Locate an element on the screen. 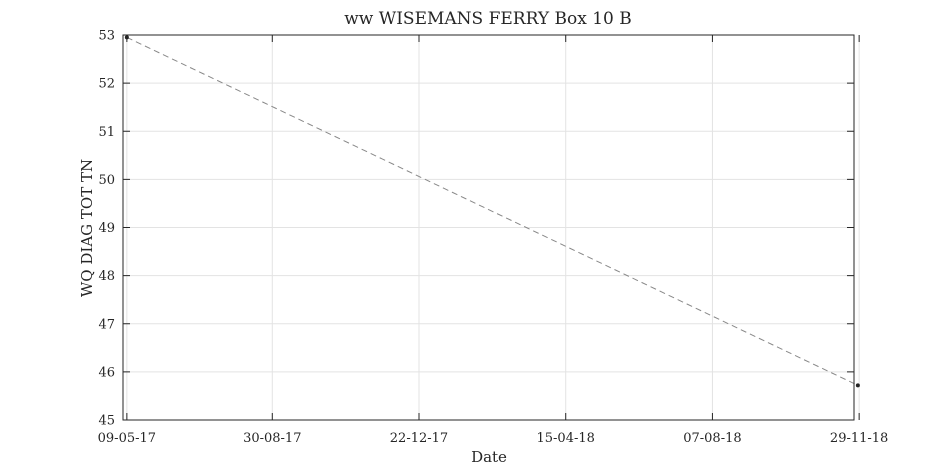 Image resolution: width=945 pixels, height=476 pixels. y-tick-label: 45 is located at coordinates (106, 421).